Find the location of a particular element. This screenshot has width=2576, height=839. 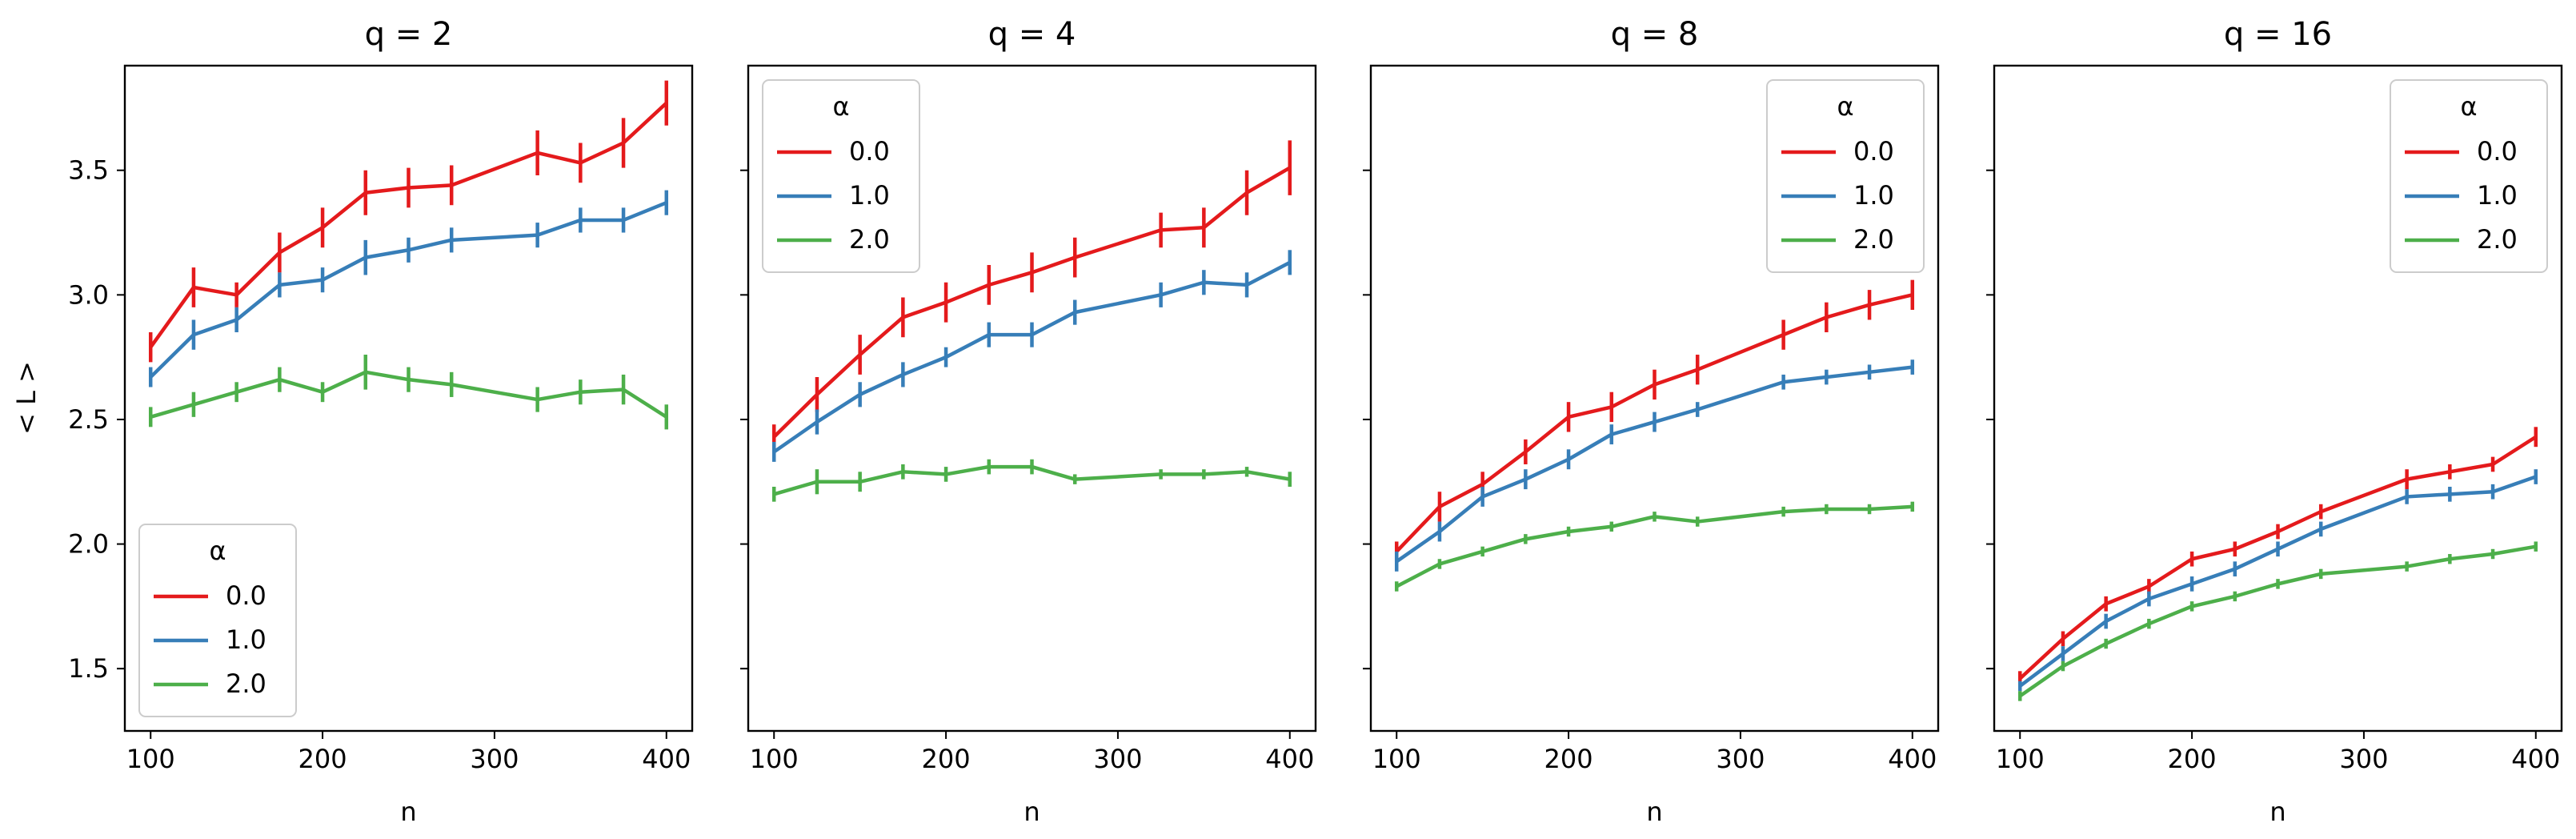

y-tick-label: 3.0 is located at coordinates (88, 294).